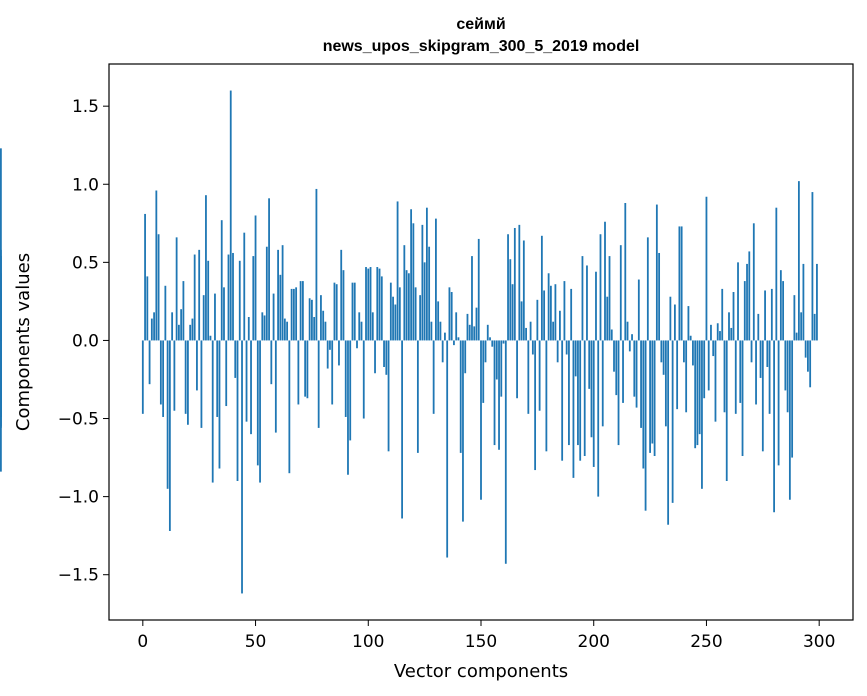 Image resolution: width=867 pixels, height=696 pixels. What do you see at coordinates (706, 642) in the screenshot?
I see `x-tick-label: 250` at bounding box center [706, 642].